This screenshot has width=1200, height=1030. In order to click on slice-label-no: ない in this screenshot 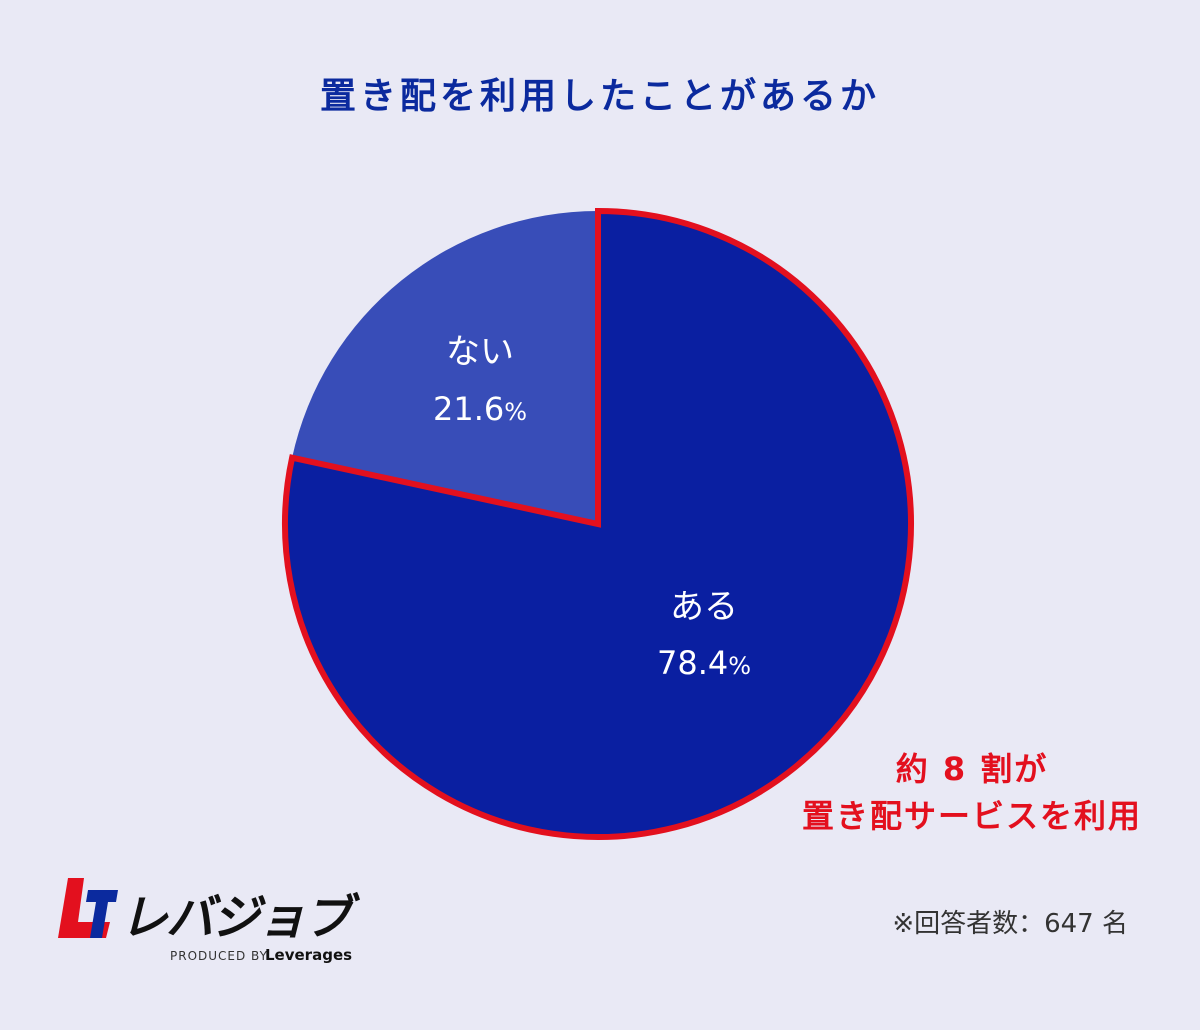, I will do `click(480, 352)`.